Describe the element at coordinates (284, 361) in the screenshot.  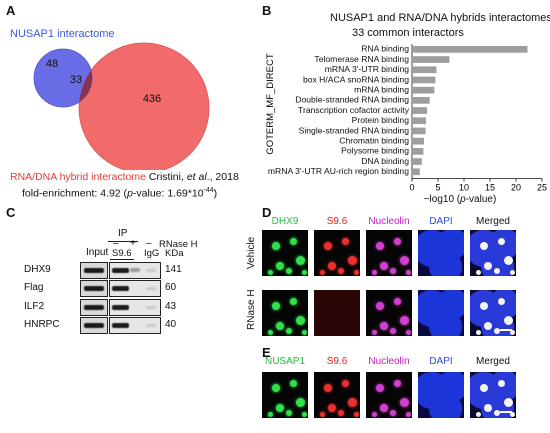
I see `channel-header: NUSAP1` at that location.